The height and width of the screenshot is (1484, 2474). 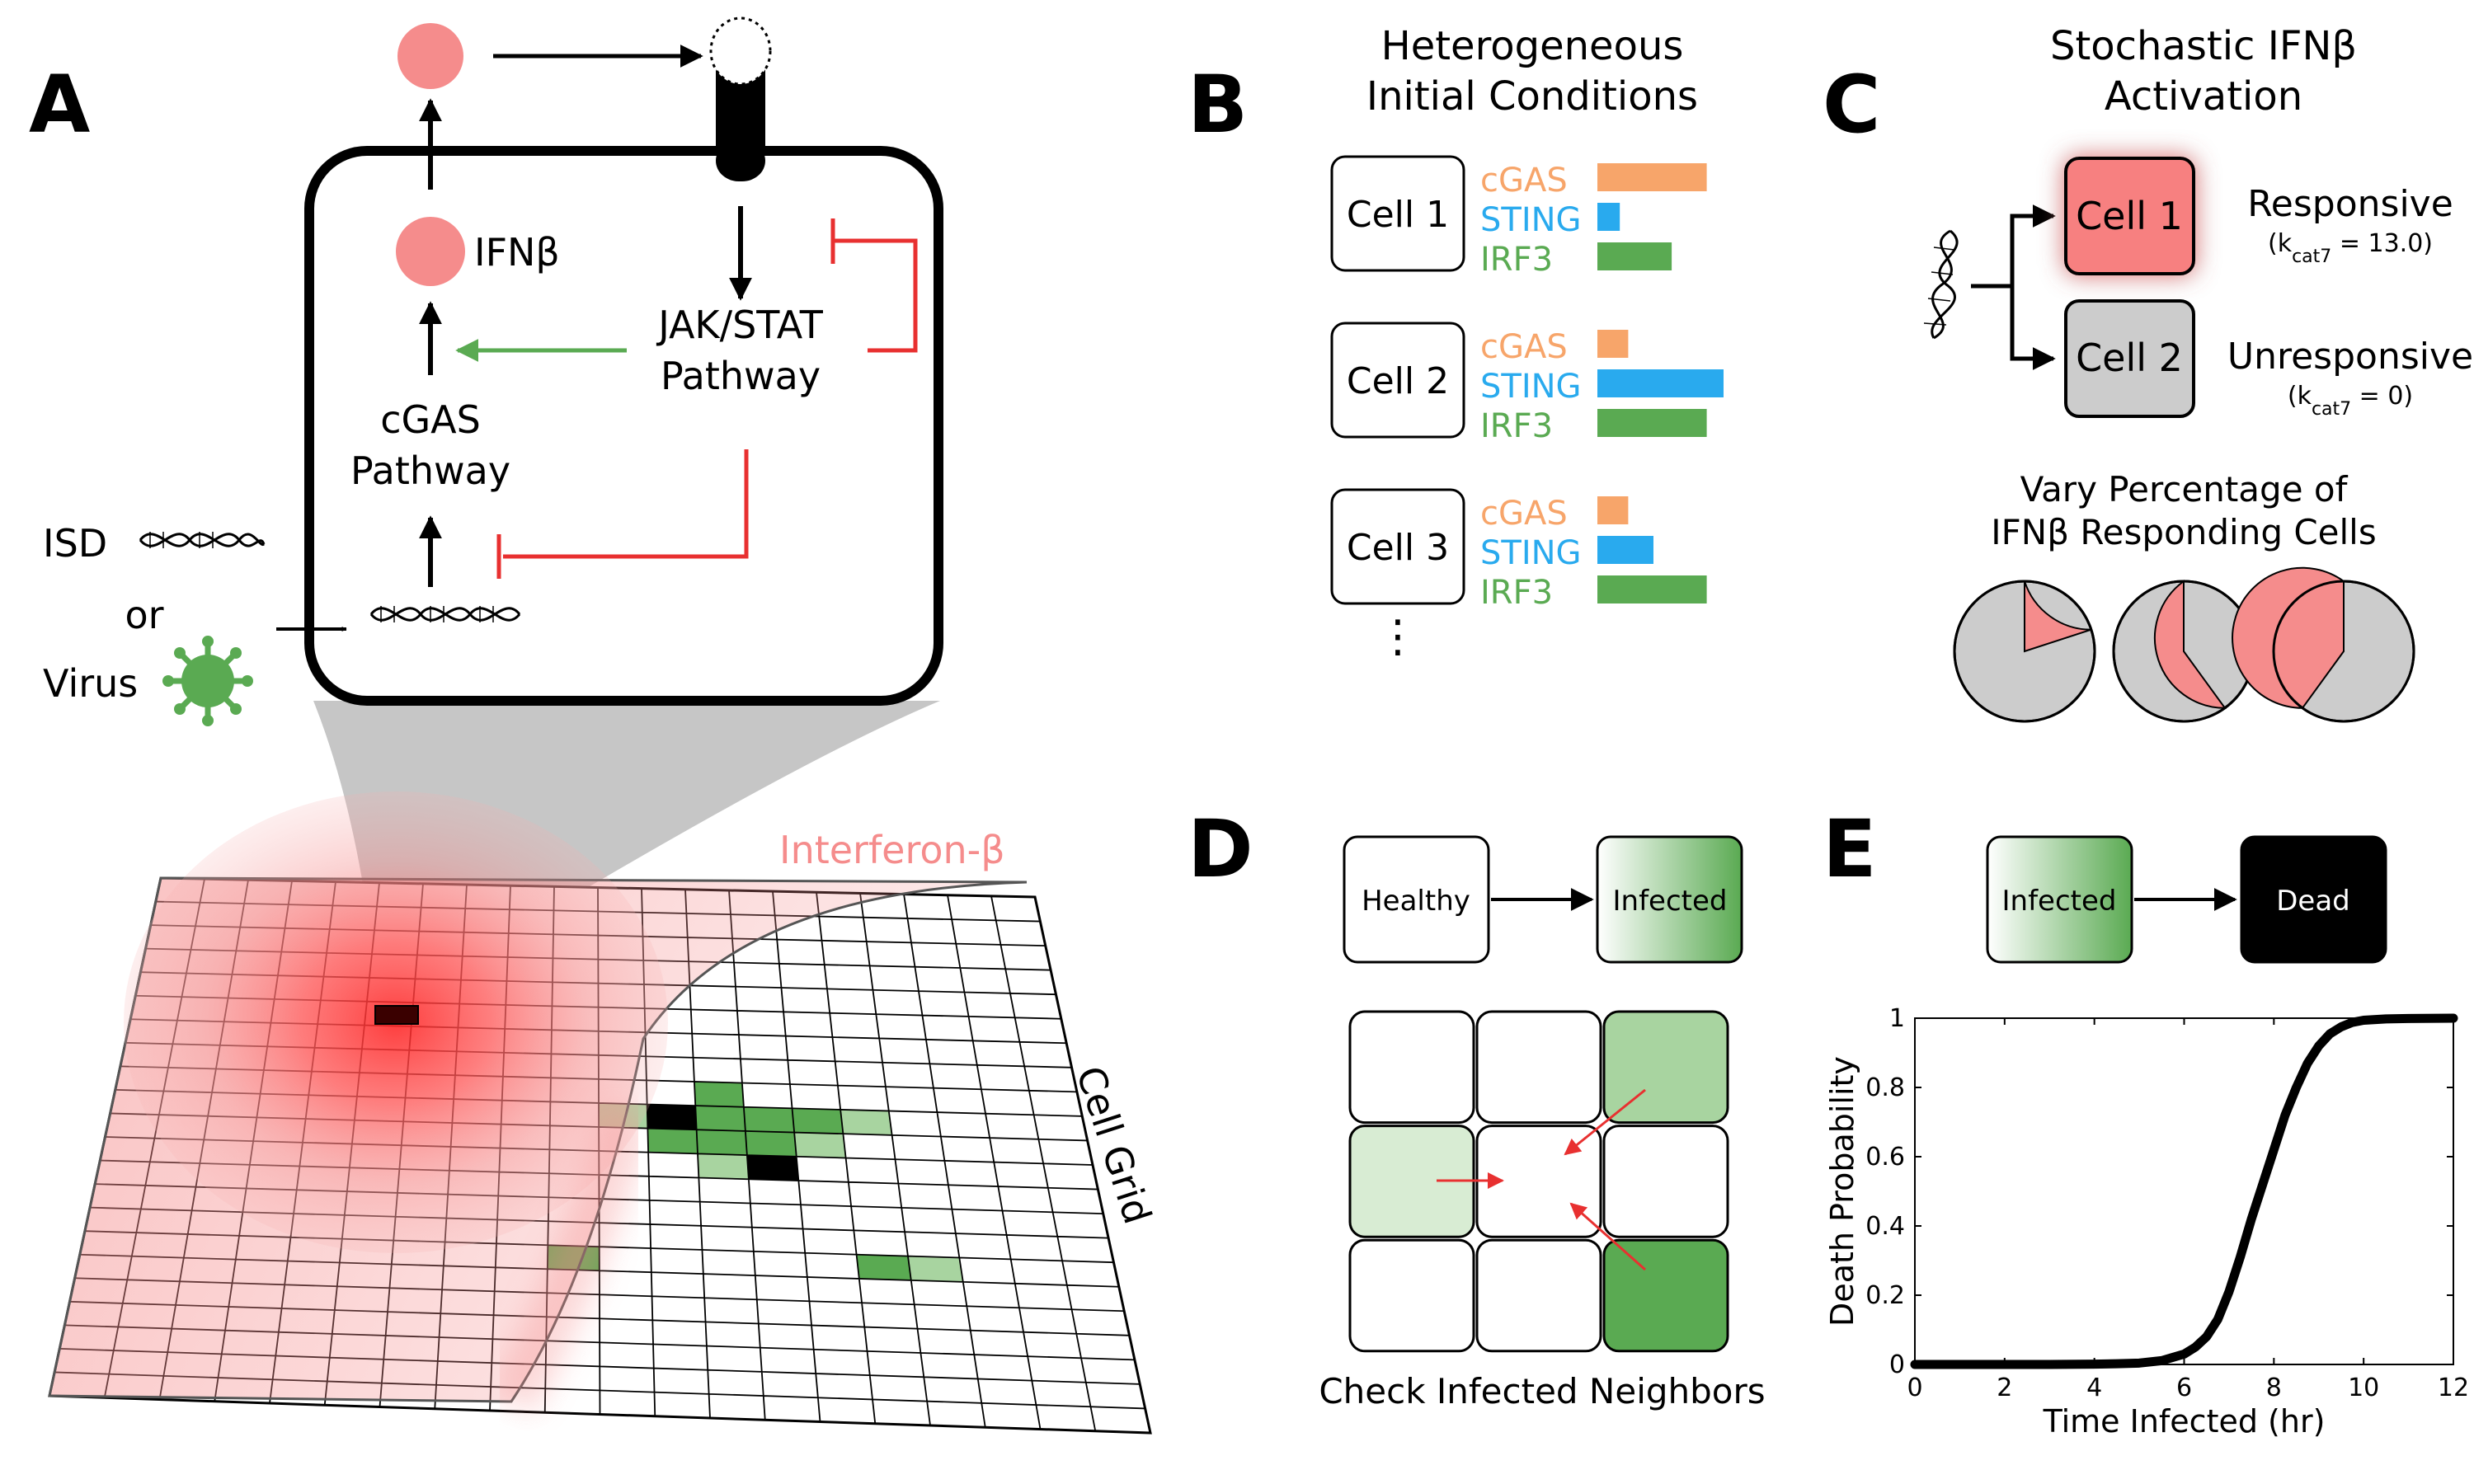 What do you see at coordinates (1398, 636) in the screenshot?
I see `more-cells-ellipsis: ⋮` at bounding box center [1398, 636].